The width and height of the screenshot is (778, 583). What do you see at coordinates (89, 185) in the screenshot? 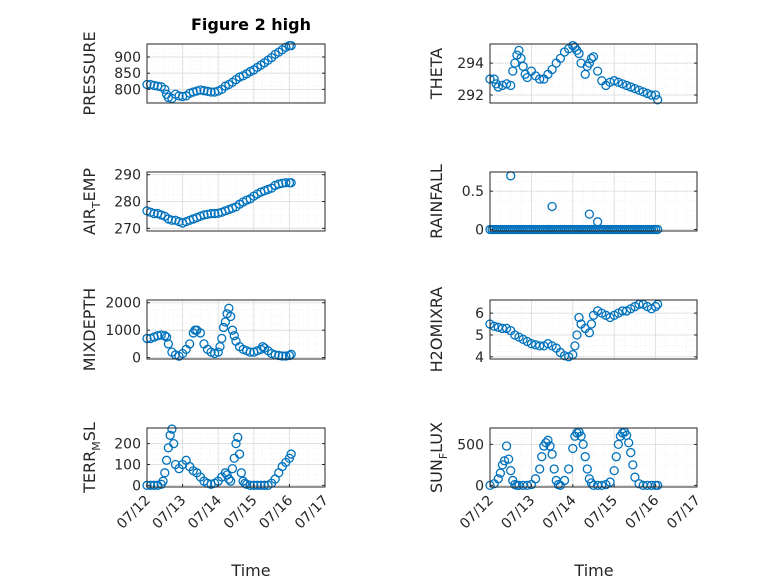
I see `y-axis-label-tail: EMP` at bounding box center [89, 185].